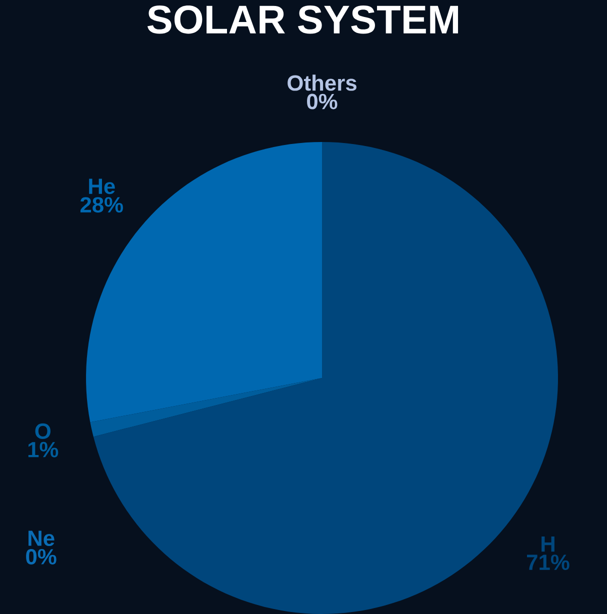 The height and width of the screenshot is (614, 607). I want to click on slice-label: H, so click(548, 544).